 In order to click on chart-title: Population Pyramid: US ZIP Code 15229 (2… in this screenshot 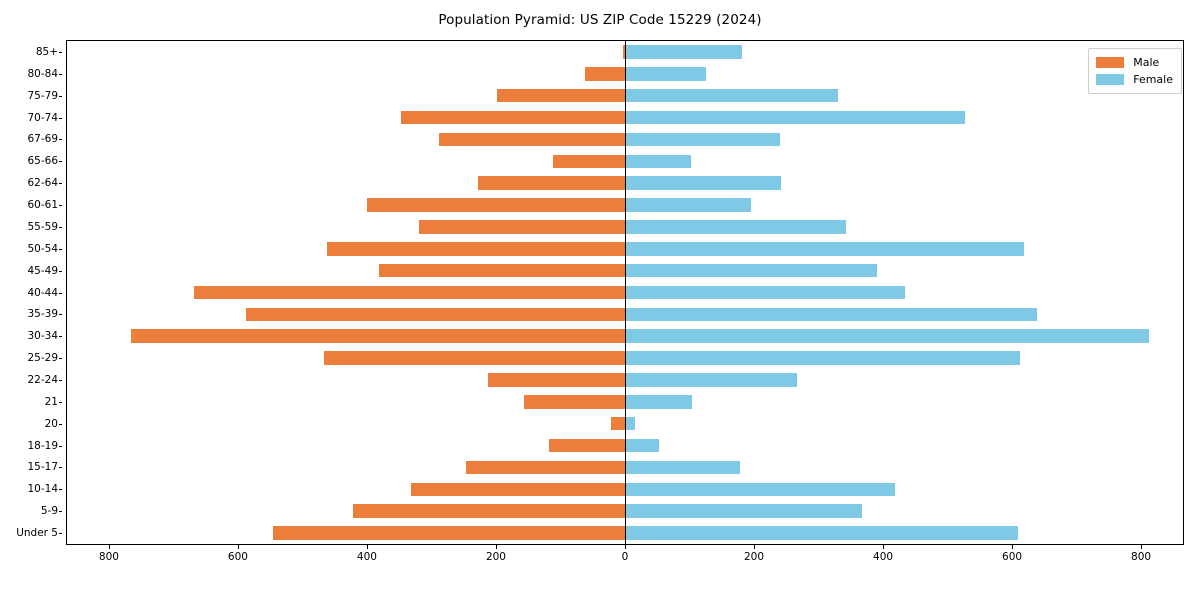, I will do `click(600, 20)`.